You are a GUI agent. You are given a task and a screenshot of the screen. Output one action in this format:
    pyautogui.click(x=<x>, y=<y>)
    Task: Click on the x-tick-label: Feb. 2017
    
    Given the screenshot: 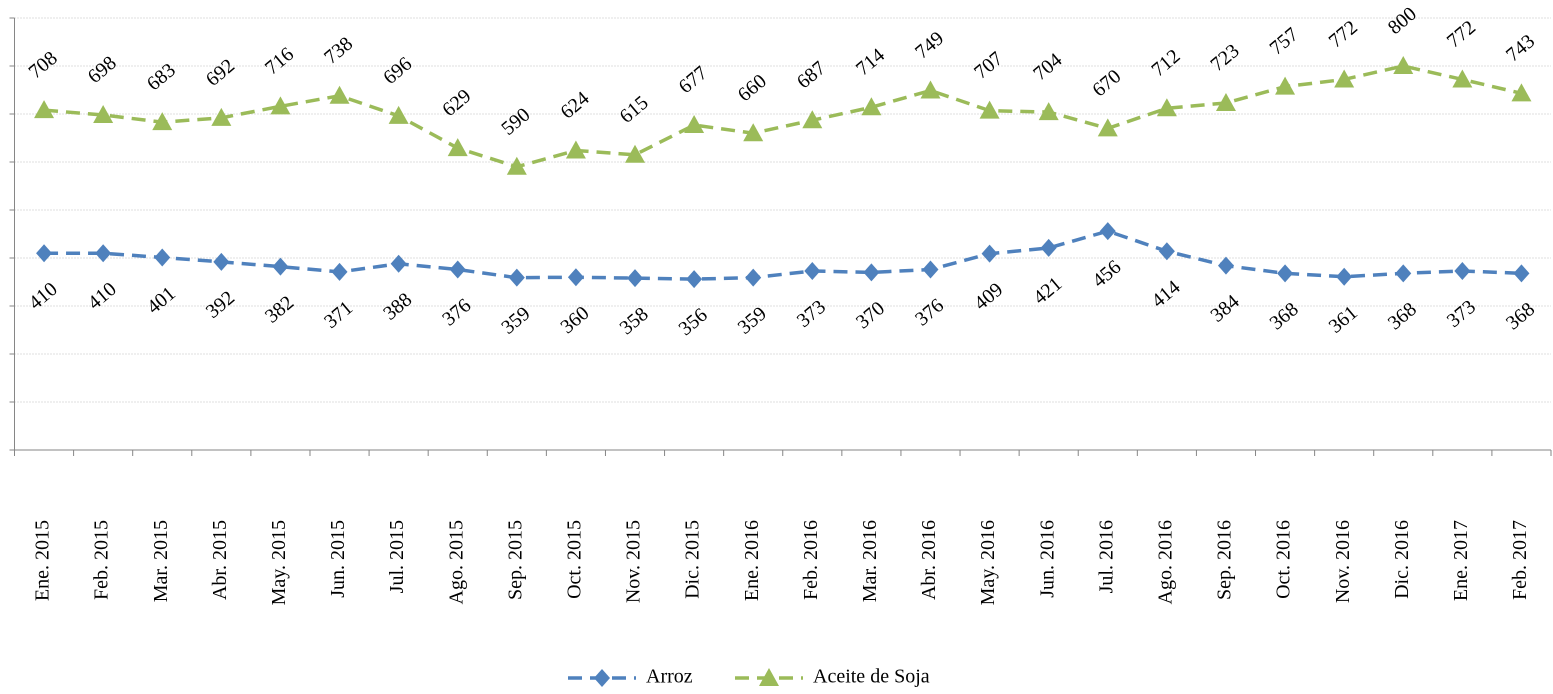 What is the action you would take?
    pyautogui.click(x=1520, y=560)
    